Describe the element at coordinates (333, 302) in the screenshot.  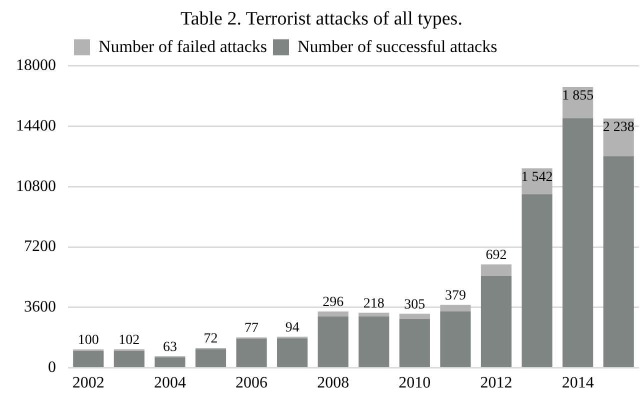
I see `data-label: 296` at that location.